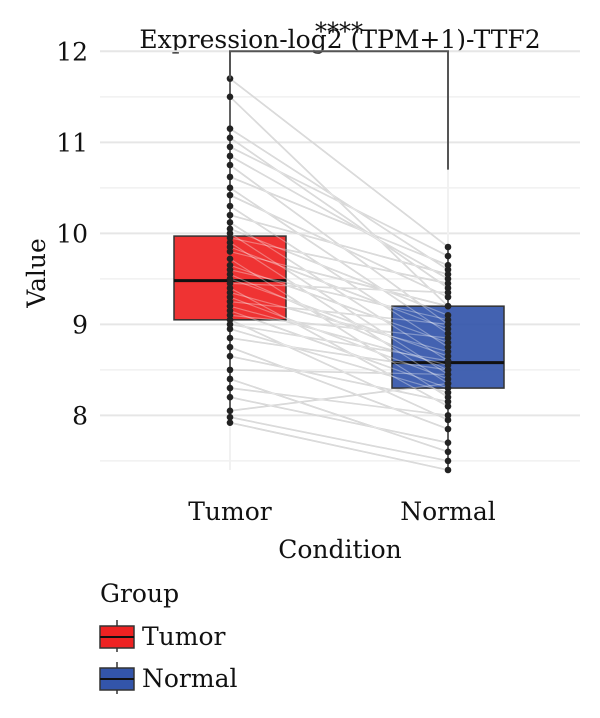 Image resolution: width=600 pixels, height=718 pixels. What do you see at coordinates (339, 31) in the screenshot?
I see `significance-label: ****` at bounding box center [339, 31].